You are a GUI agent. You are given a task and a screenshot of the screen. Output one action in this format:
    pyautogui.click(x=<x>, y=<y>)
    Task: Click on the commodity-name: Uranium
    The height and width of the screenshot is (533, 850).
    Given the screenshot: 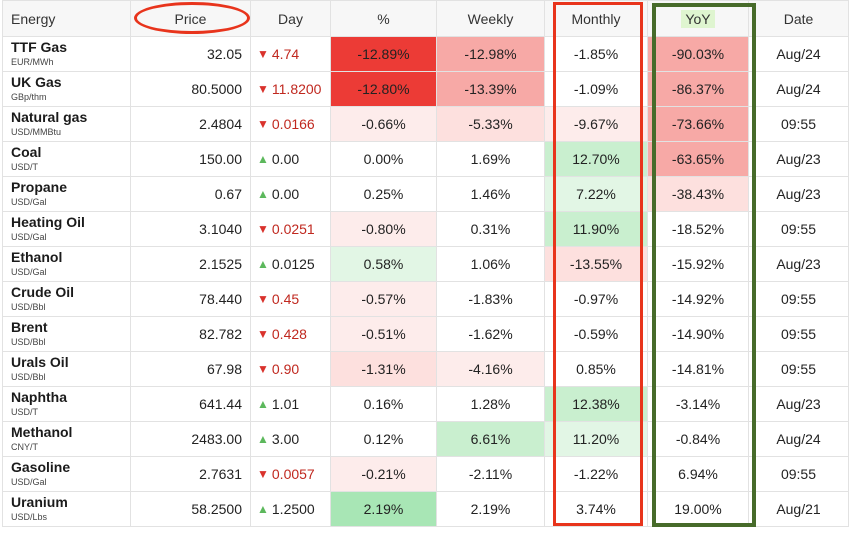 What is the action you would take?
    pyautogui.click(x=39, y=502)
    